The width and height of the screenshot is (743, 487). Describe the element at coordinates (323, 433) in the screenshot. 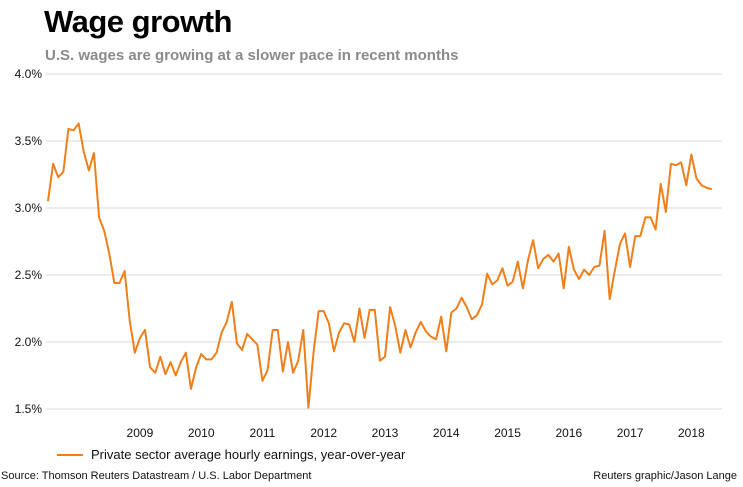

I see `x-tick-label: 2012` at that location.